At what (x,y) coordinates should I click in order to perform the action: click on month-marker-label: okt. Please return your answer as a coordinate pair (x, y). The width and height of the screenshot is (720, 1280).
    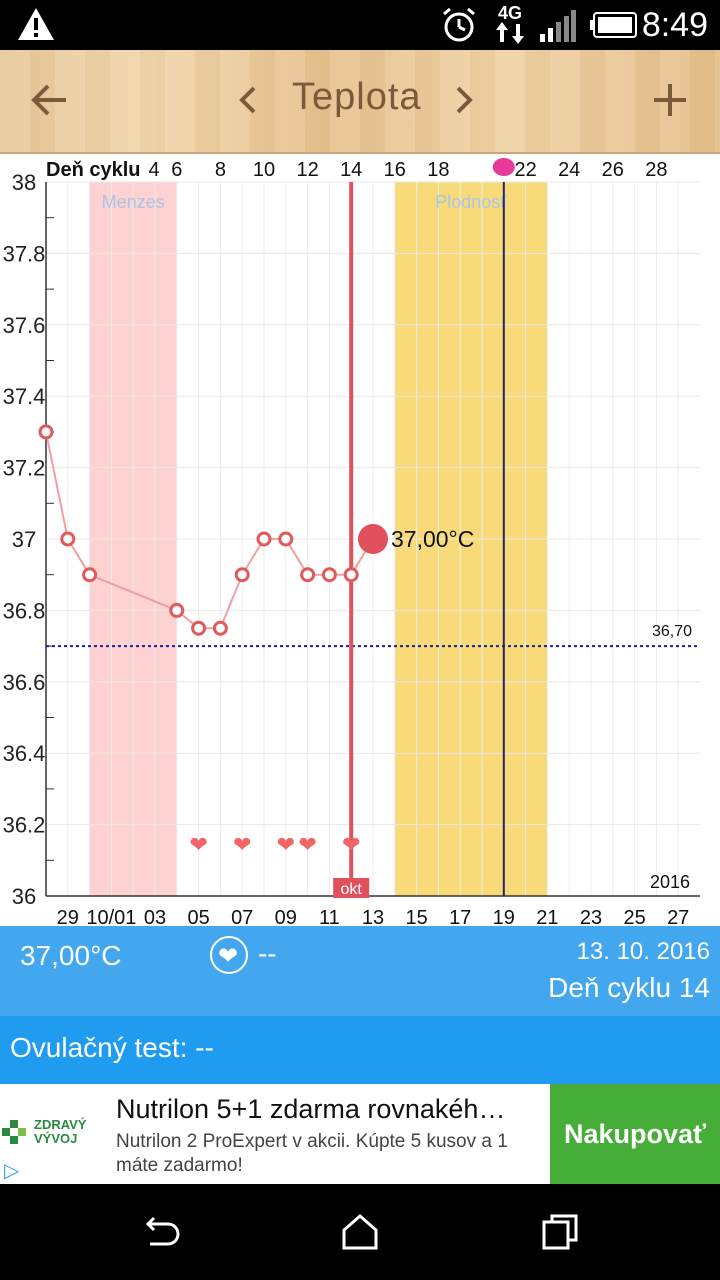
    Looking at the image, I should click on (352, 889).